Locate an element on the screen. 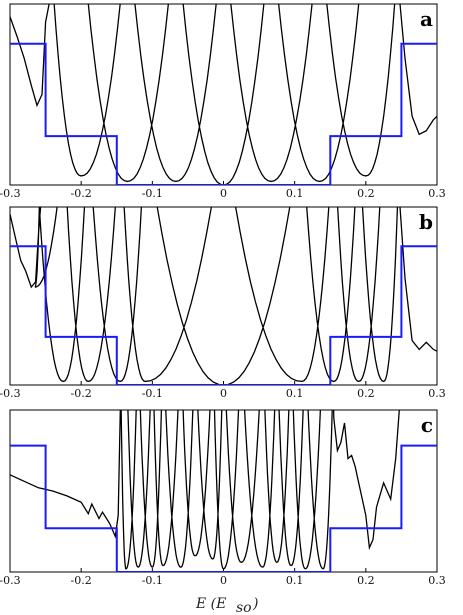 The width and height of the screenshot is (463, 615). panel-label-b: b is located at coordinates (426, 222).